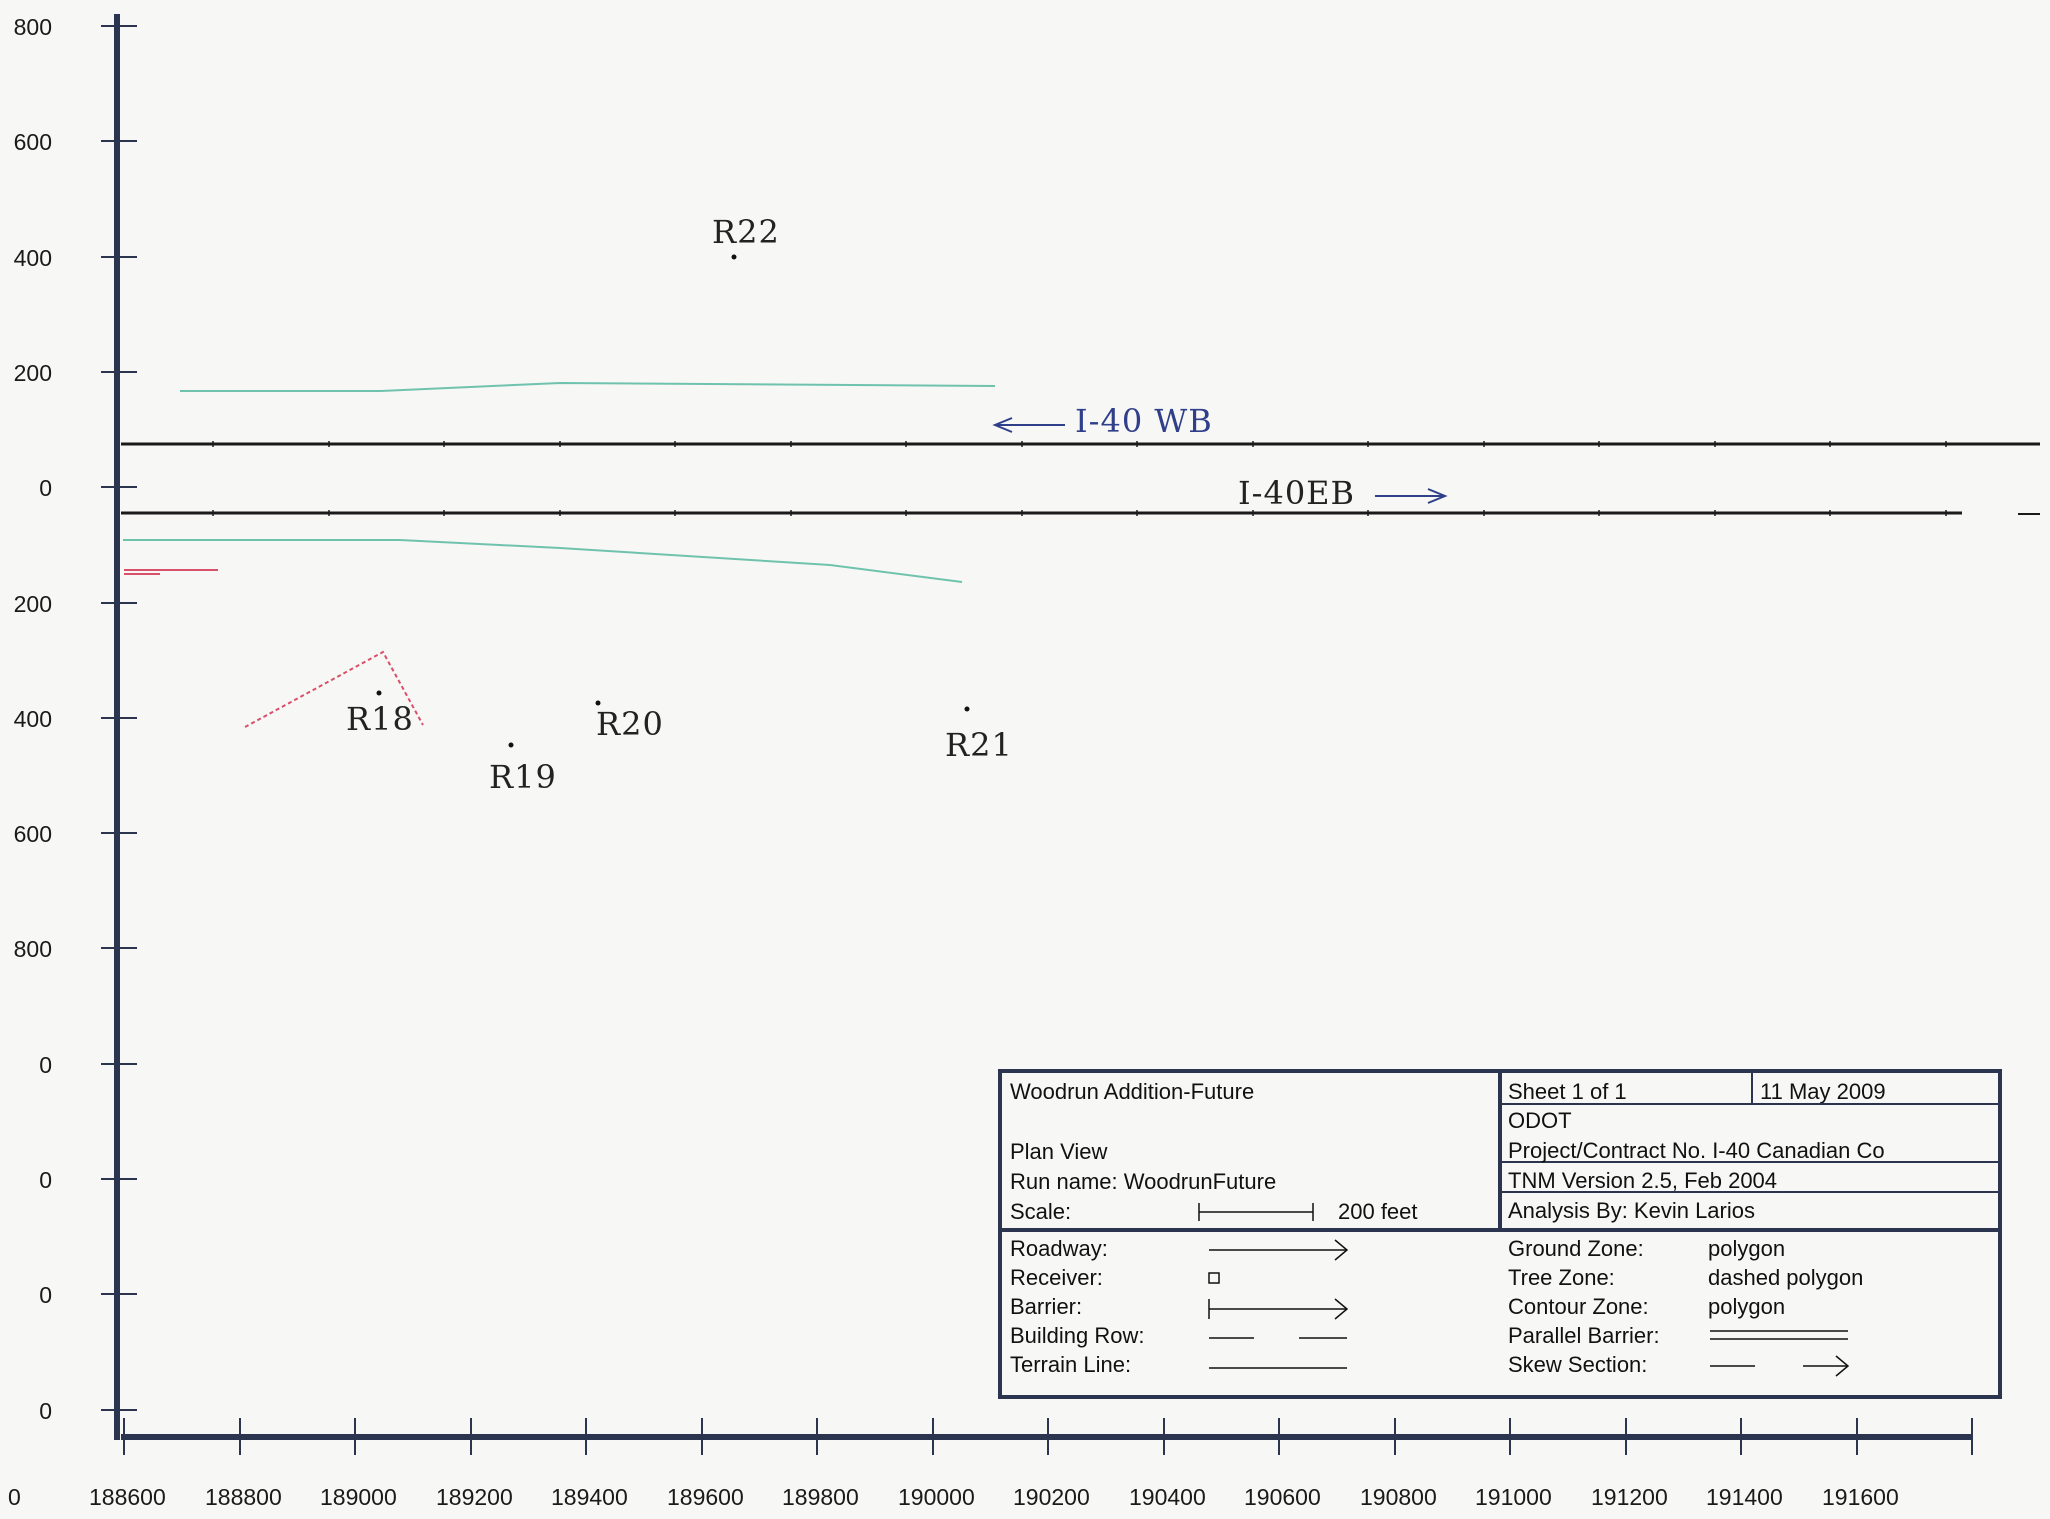  What do you see at coordinates (511, 745) in the screenshot?
I see `receiver-r19-point` at bounding box center [511, 745].